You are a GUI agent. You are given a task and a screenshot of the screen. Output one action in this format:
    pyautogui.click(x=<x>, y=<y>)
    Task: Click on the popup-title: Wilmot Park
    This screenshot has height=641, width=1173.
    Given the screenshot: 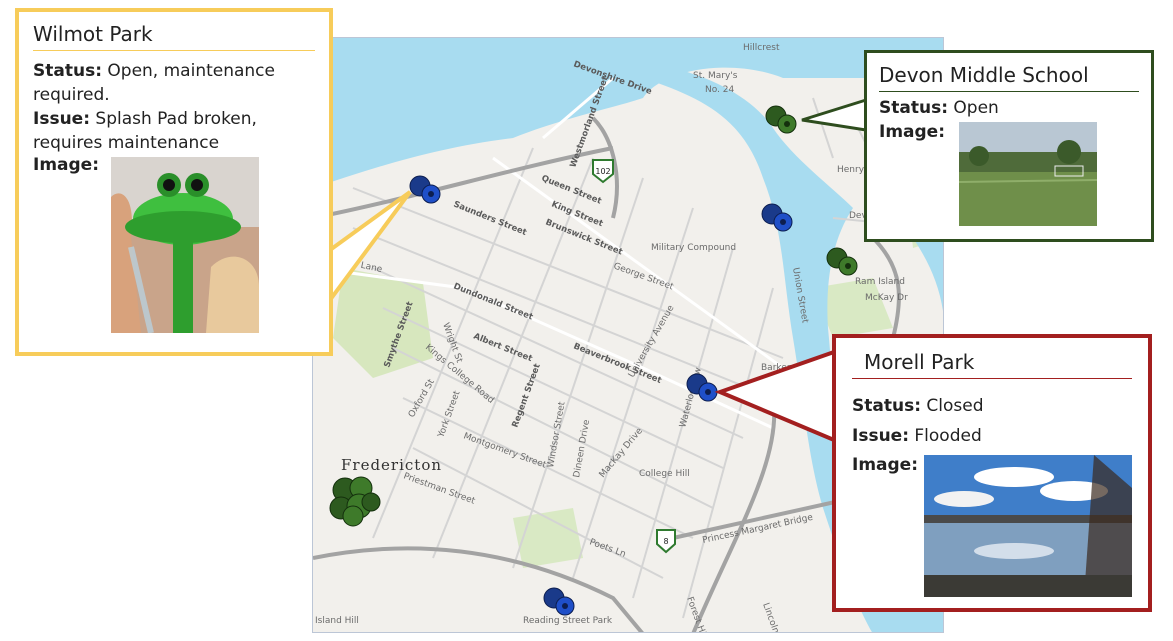 What is the action you would take?
    pyautogui.click(x=174, y=36)
    